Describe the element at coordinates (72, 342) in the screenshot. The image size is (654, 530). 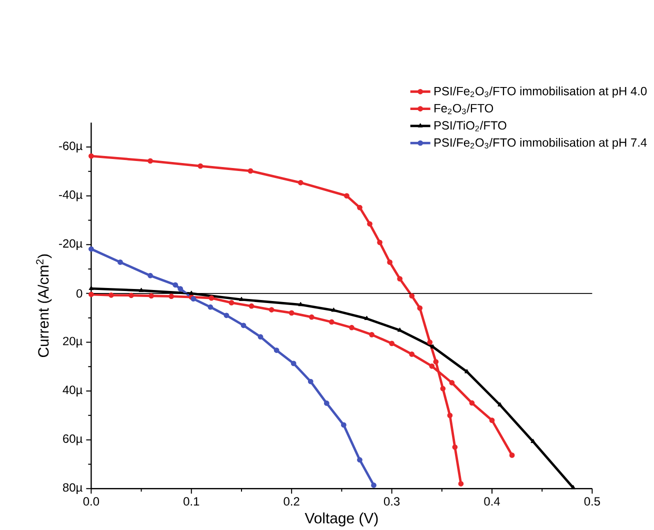
I see `y-tick-label: 20µ` at that location.